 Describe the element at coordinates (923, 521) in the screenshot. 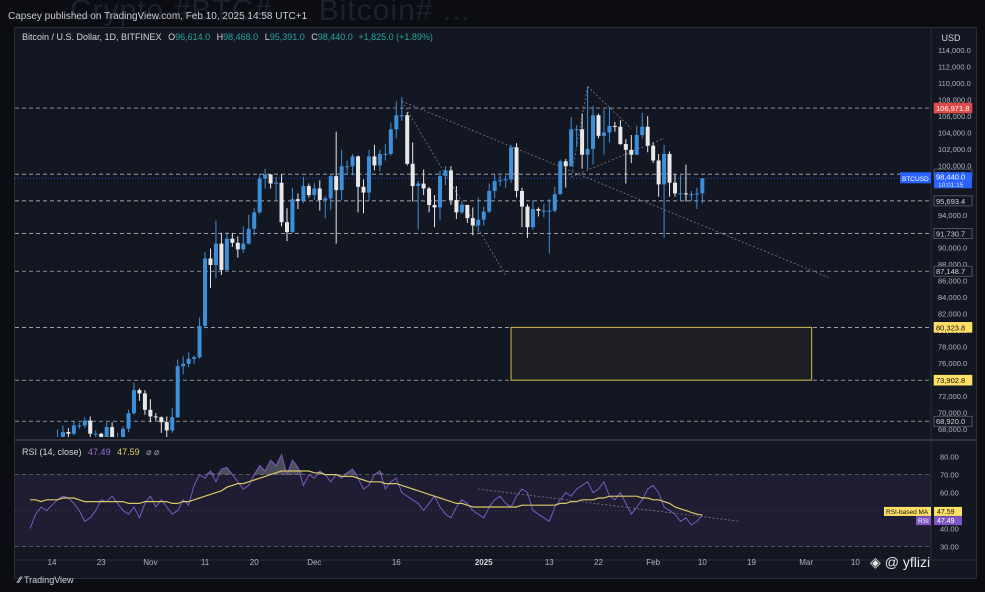

I see `rsi-name-label: RSI` at that location.